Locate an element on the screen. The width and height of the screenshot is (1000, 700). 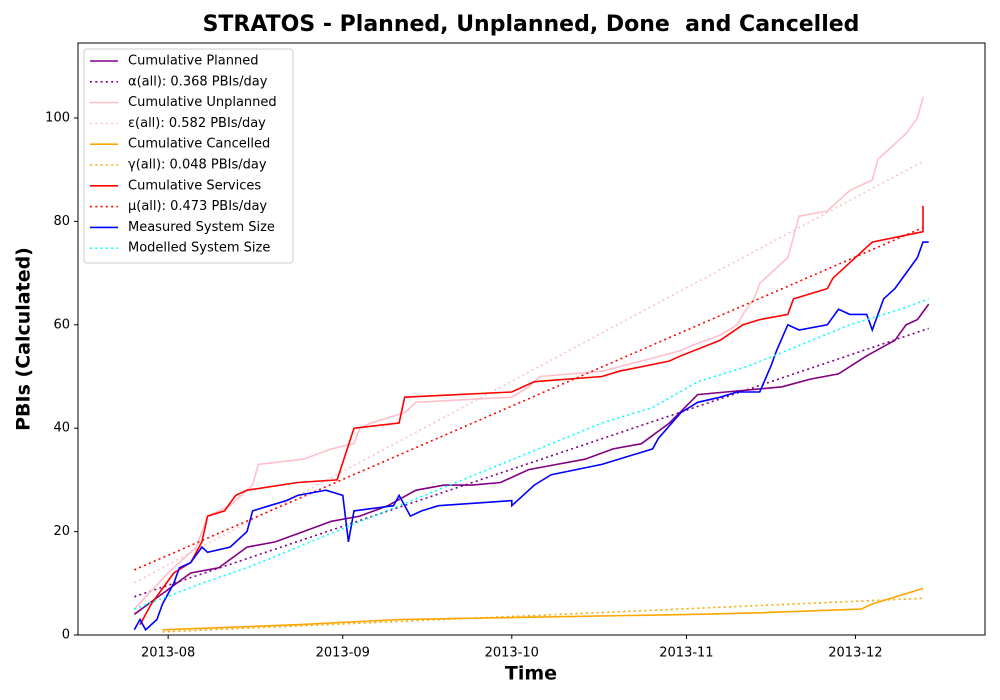
y-tick-label: 20 is located at coordinates (61, 531).